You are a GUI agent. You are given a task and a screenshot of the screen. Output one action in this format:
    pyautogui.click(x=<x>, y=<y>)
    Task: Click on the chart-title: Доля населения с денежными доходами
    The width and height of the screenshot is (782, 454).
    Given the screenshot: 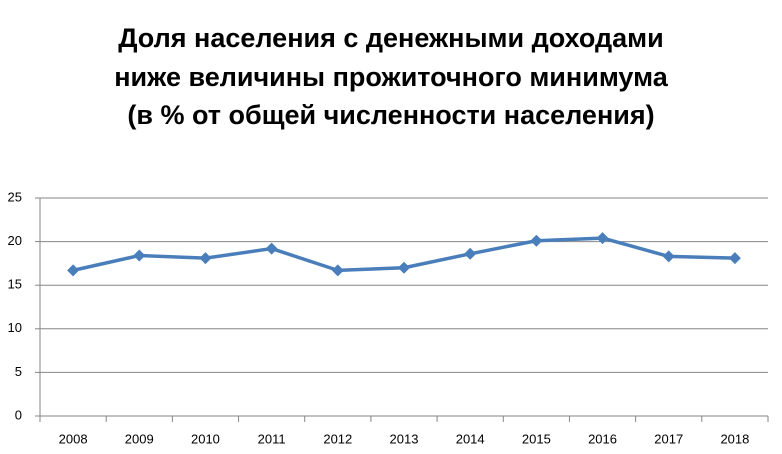 What is the action you would take?
    pyautogui.click(x=391, y=38)
    